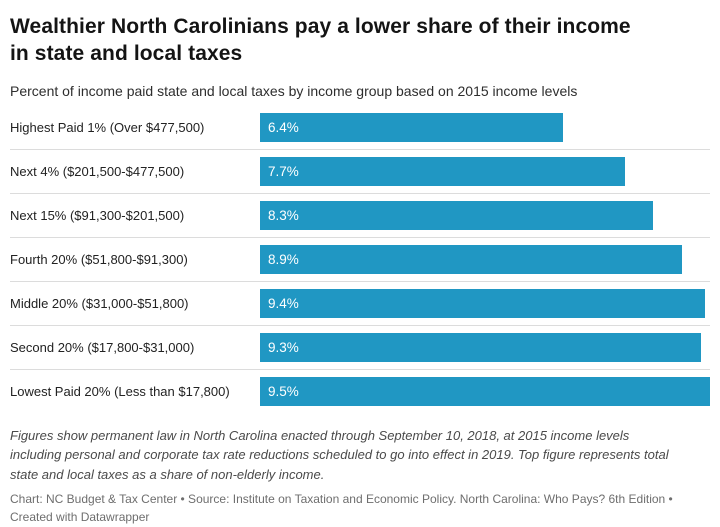 The width and height of the screenshot is (720, 527). Describe the element at coordinates (457, 215) in the screenshot. I see `bar: 8.3%` at that location.